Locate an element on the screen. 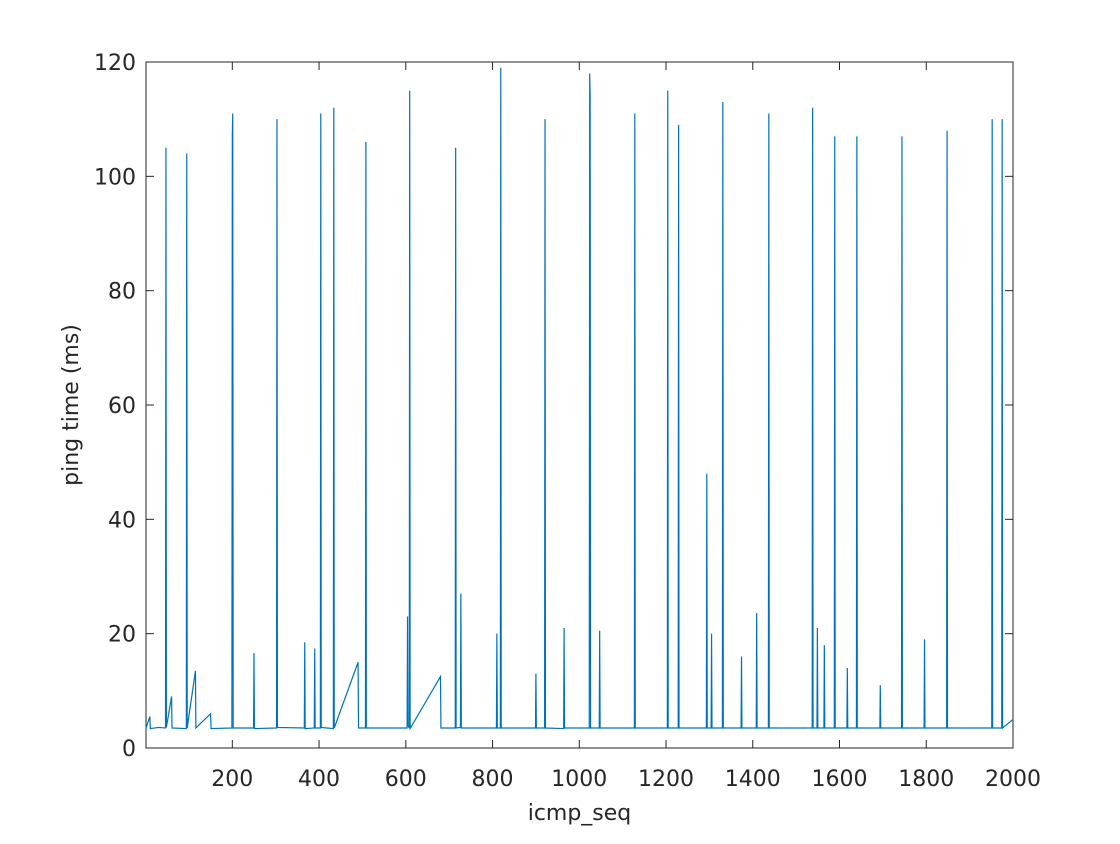 Image resolution: width=1120 pixels, height=844 pixels. y-tick-label: 100 is located at coordinates (115, 177).